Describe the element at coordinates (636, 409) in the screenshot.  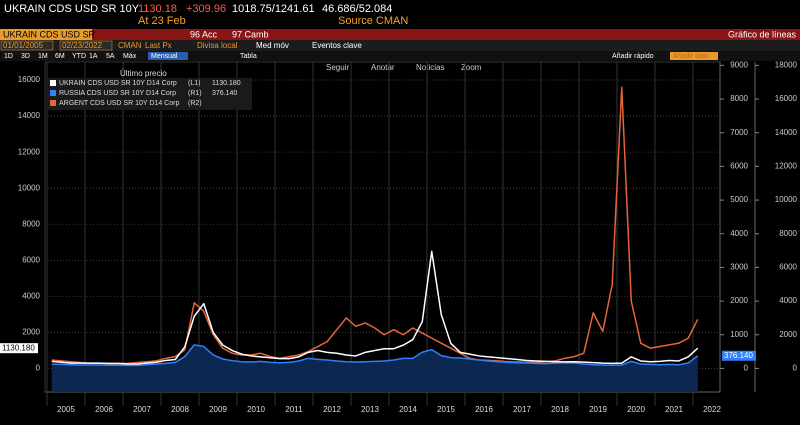
I see `x-tick-label: 2020` at that location.